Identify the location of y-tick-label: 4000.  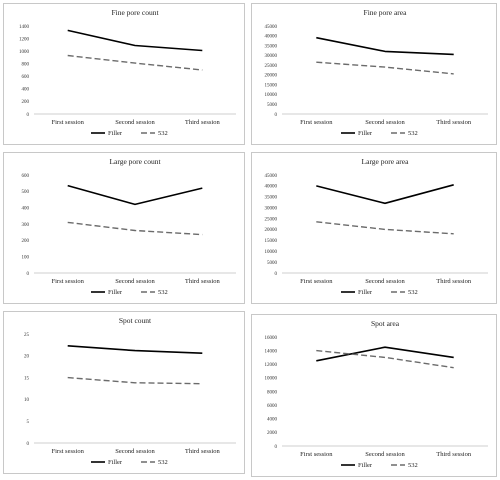
(272, 420).